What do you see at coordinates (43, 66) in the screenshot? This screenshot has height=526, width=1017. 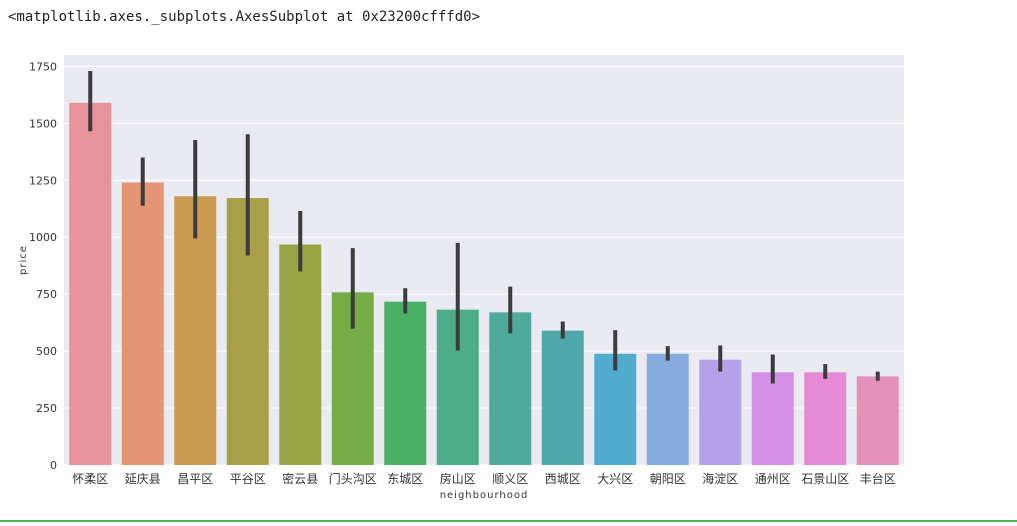 I see `y-tick-label: 1750` at bounding box center [43, 66].